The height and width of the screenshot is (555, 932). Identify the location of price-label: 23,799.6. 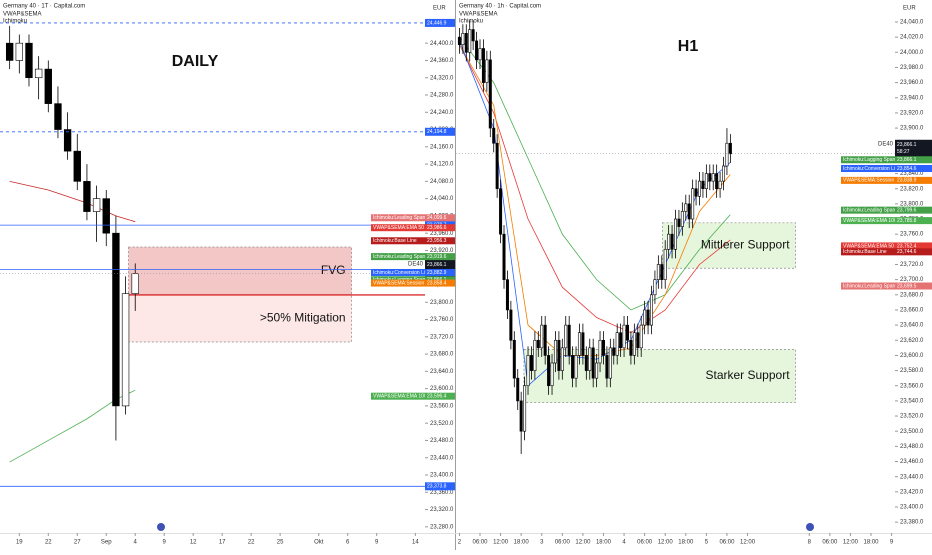
(907, 210).